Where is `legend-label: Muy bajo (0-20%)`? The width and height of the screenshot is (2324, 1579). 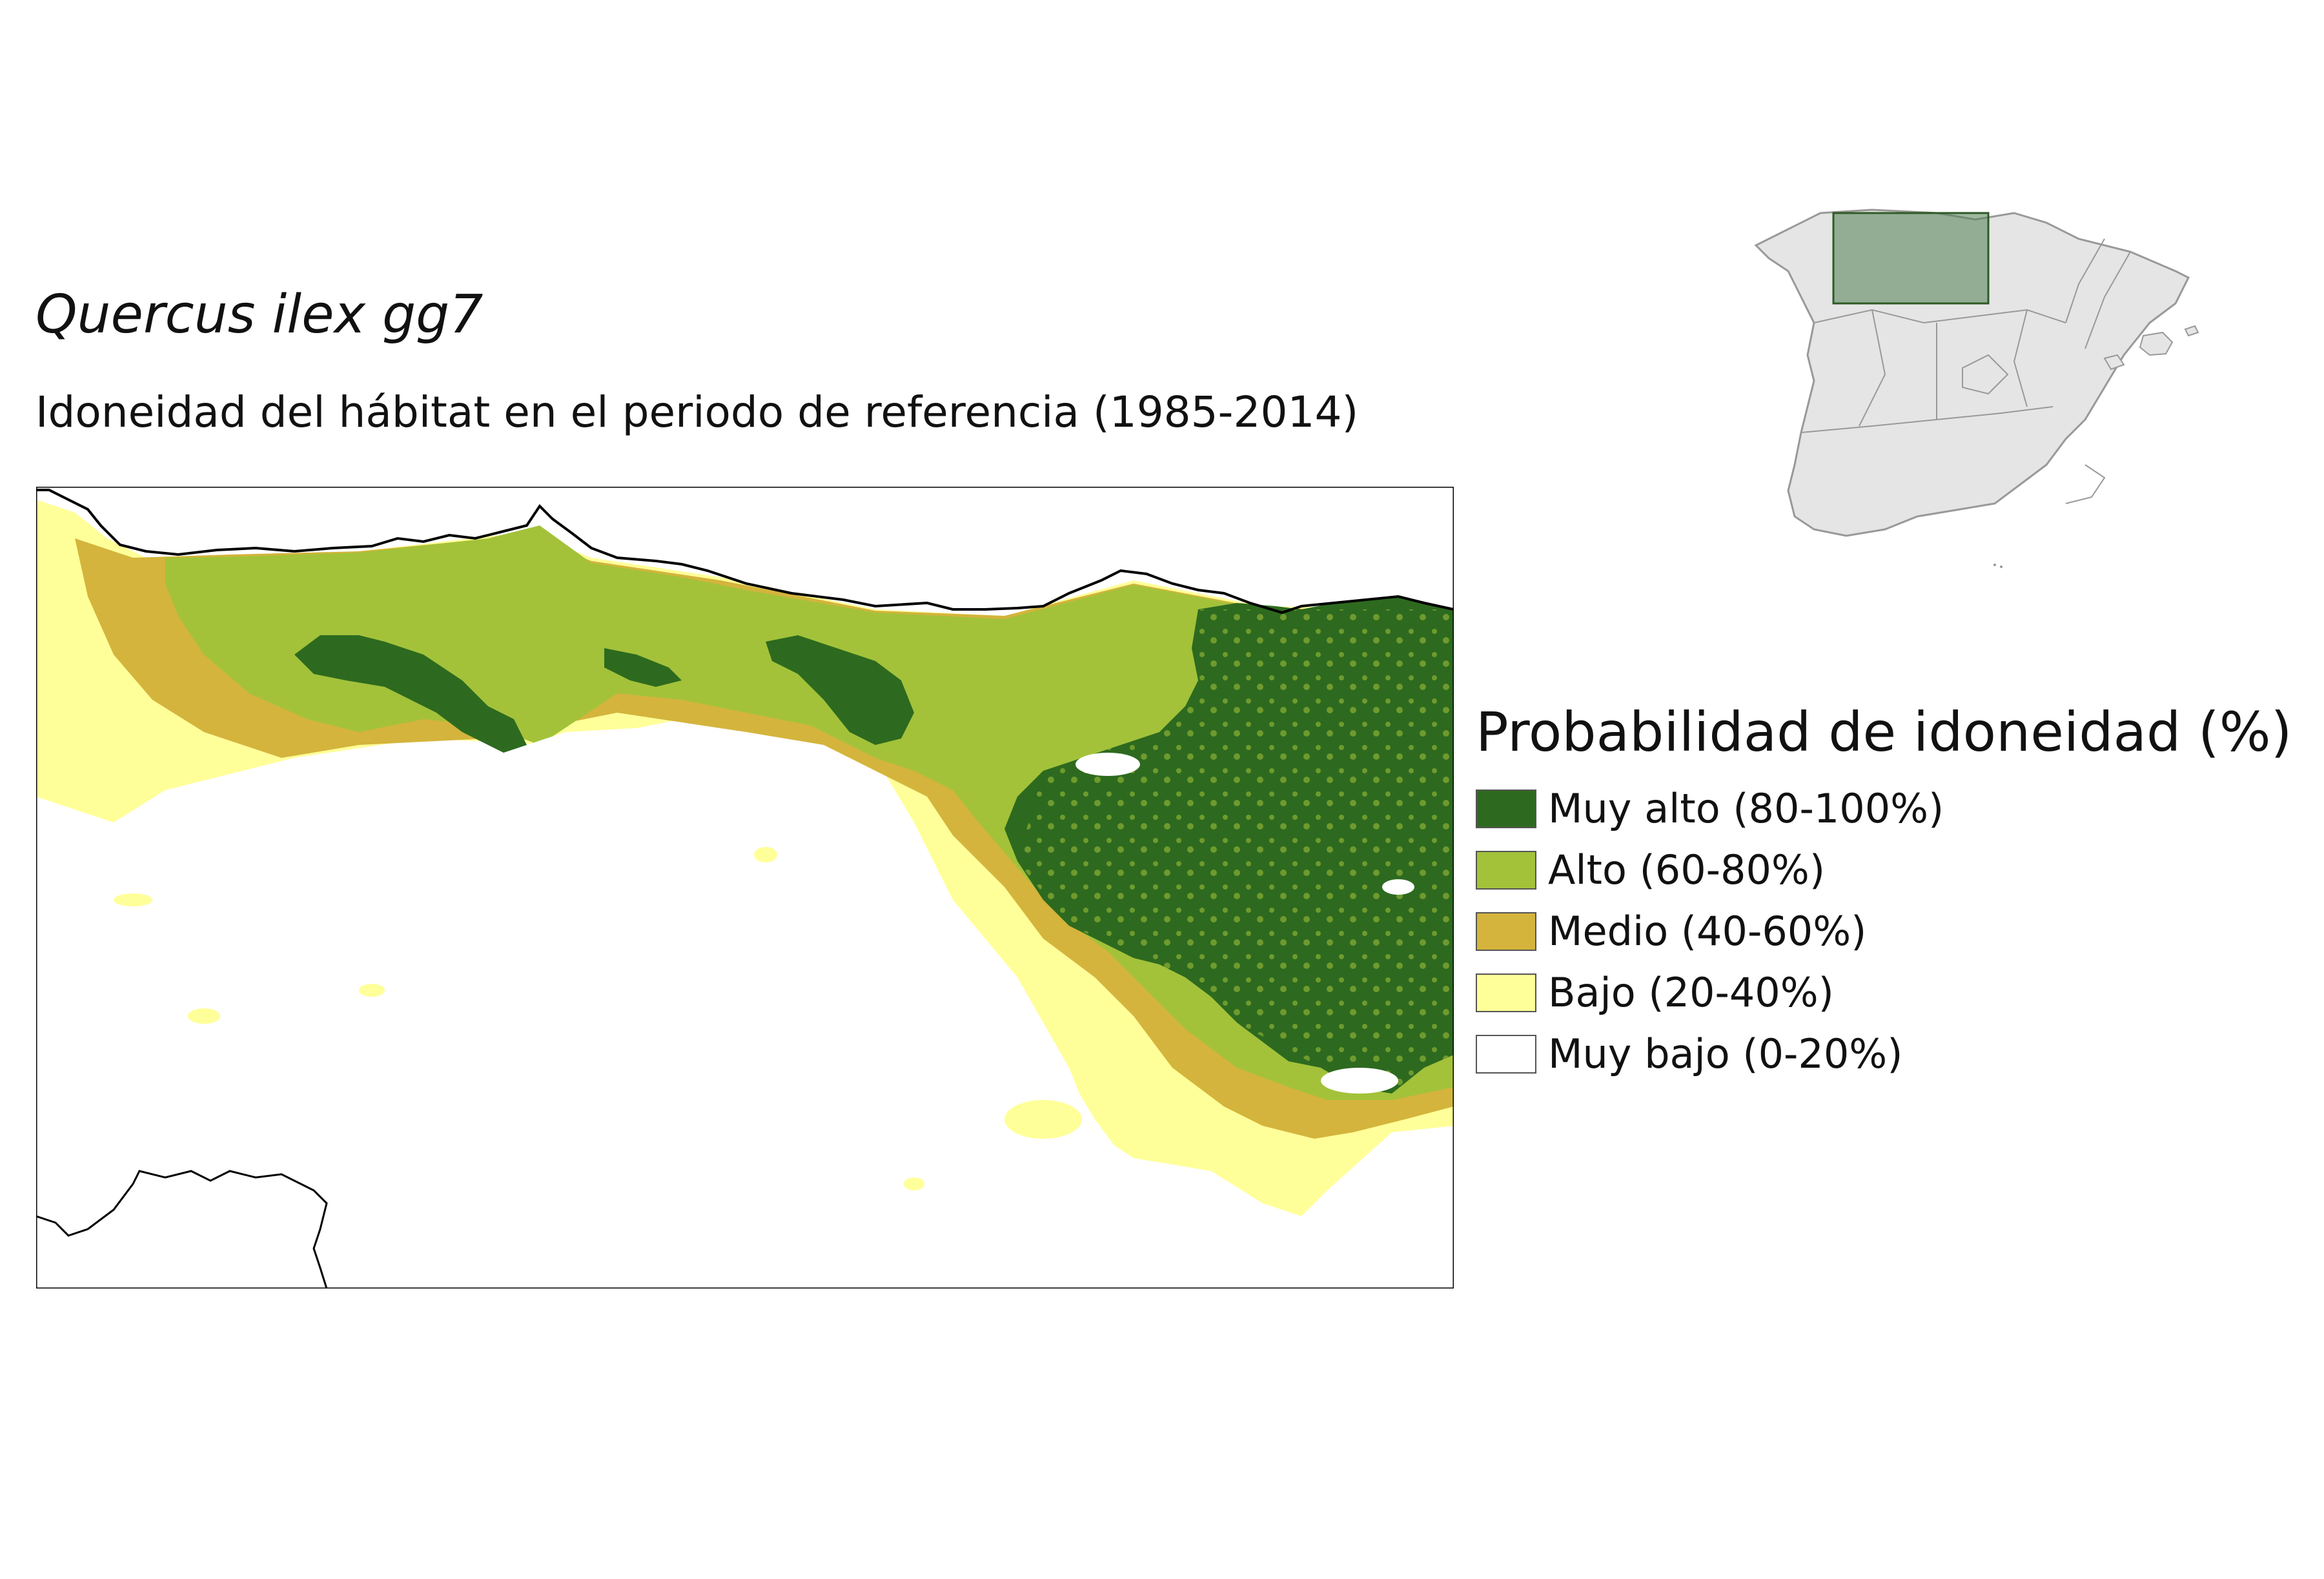
legend-label: Muy bajo (0-20%) is located at coordinates (1725, 1053).